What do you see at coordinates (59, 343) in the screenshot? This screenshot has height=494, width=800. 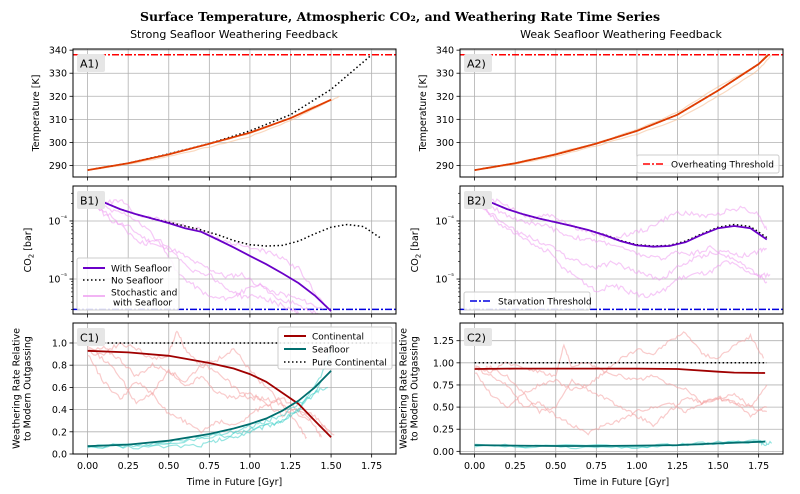 I see `y-tick-label: 1.0` at bounding box center [59, 343].